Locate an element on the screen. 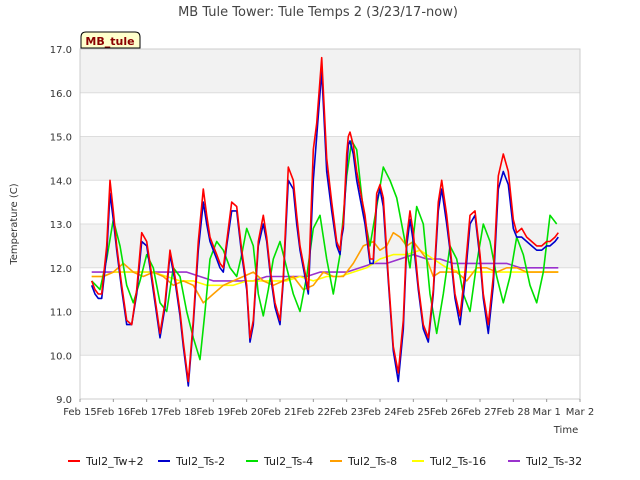 The image size is (640, 480). x-tick-label: Feb 24 is located at coordinates (380, 412).